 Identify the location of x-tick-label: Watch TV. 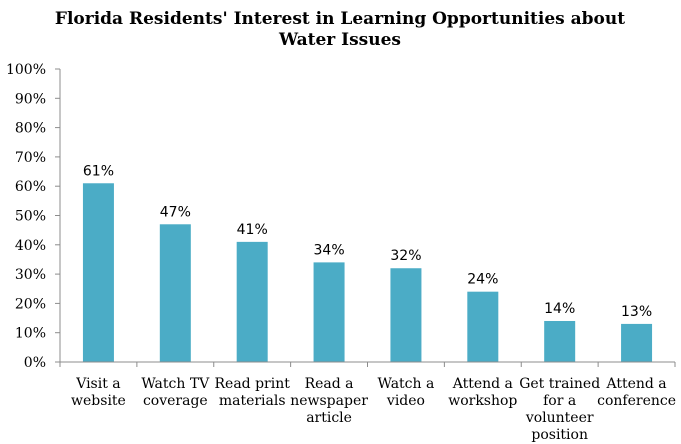
(175, 384).